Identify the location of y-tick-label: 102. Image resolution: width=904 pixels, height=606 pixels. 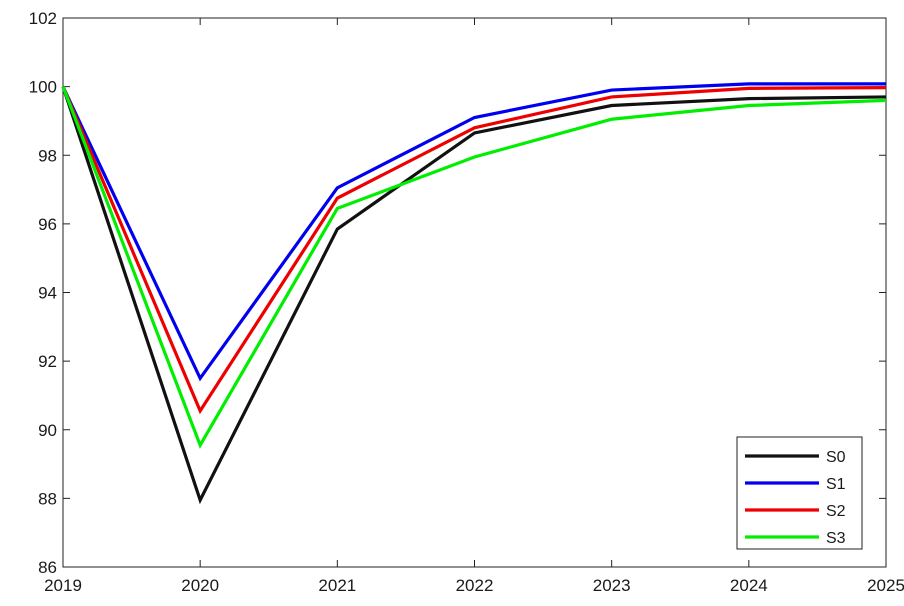
(43, 18).